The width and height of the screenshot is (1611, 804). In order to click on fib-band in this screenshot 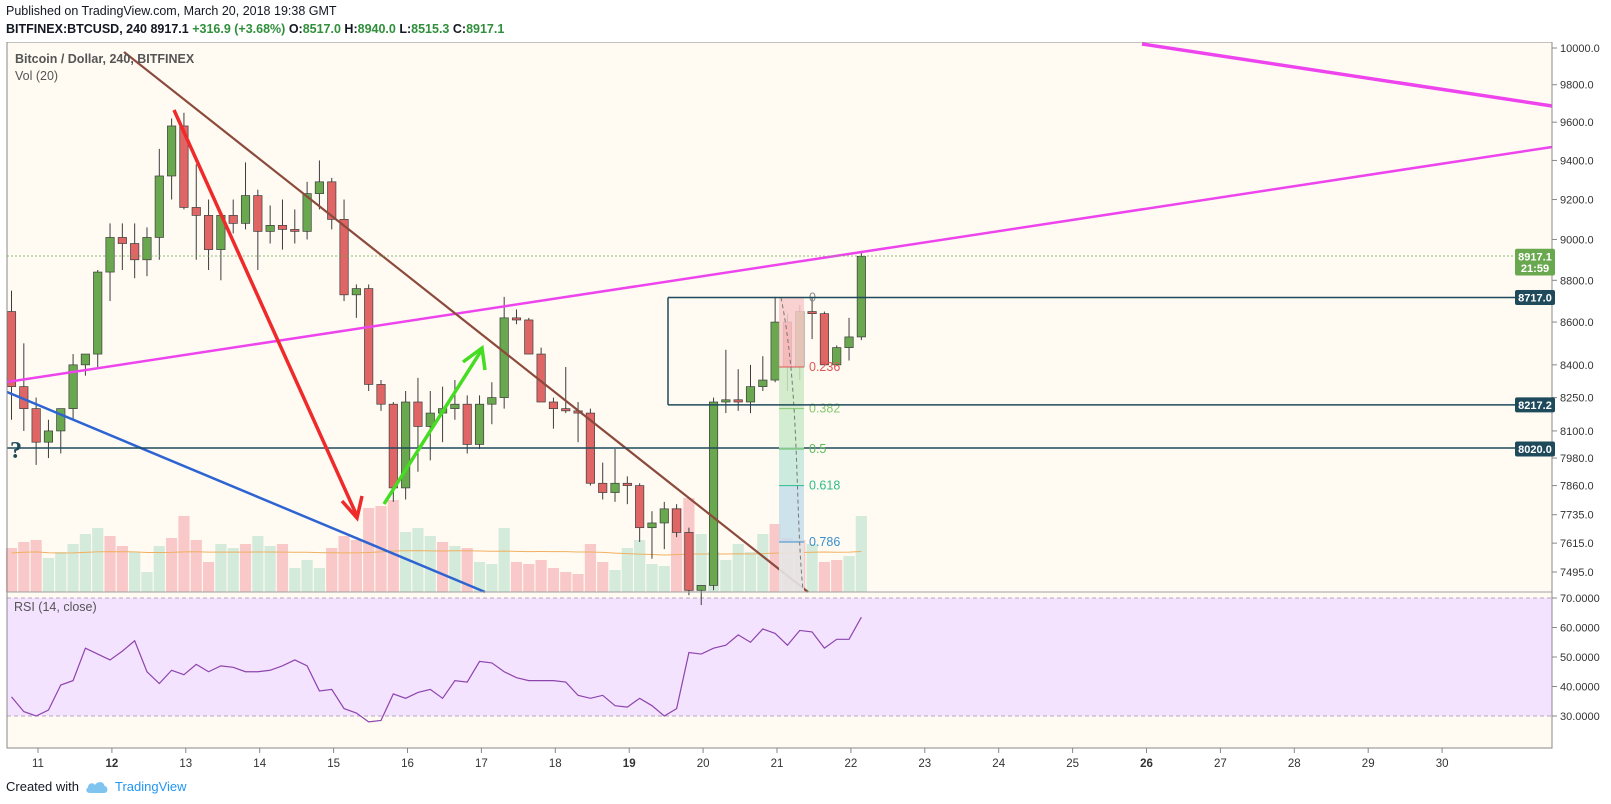, I will do `click(791, 513)`.